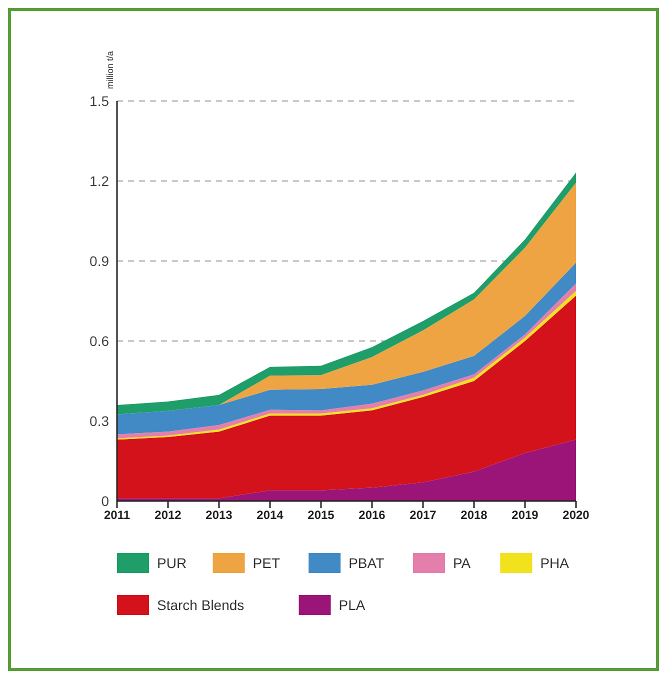 This screenshot has width=667, height=679. What do you see at coordinates (105, 500) in the screenshot?
I see `y-tick-label: 0` at bounding box center [105, 500].